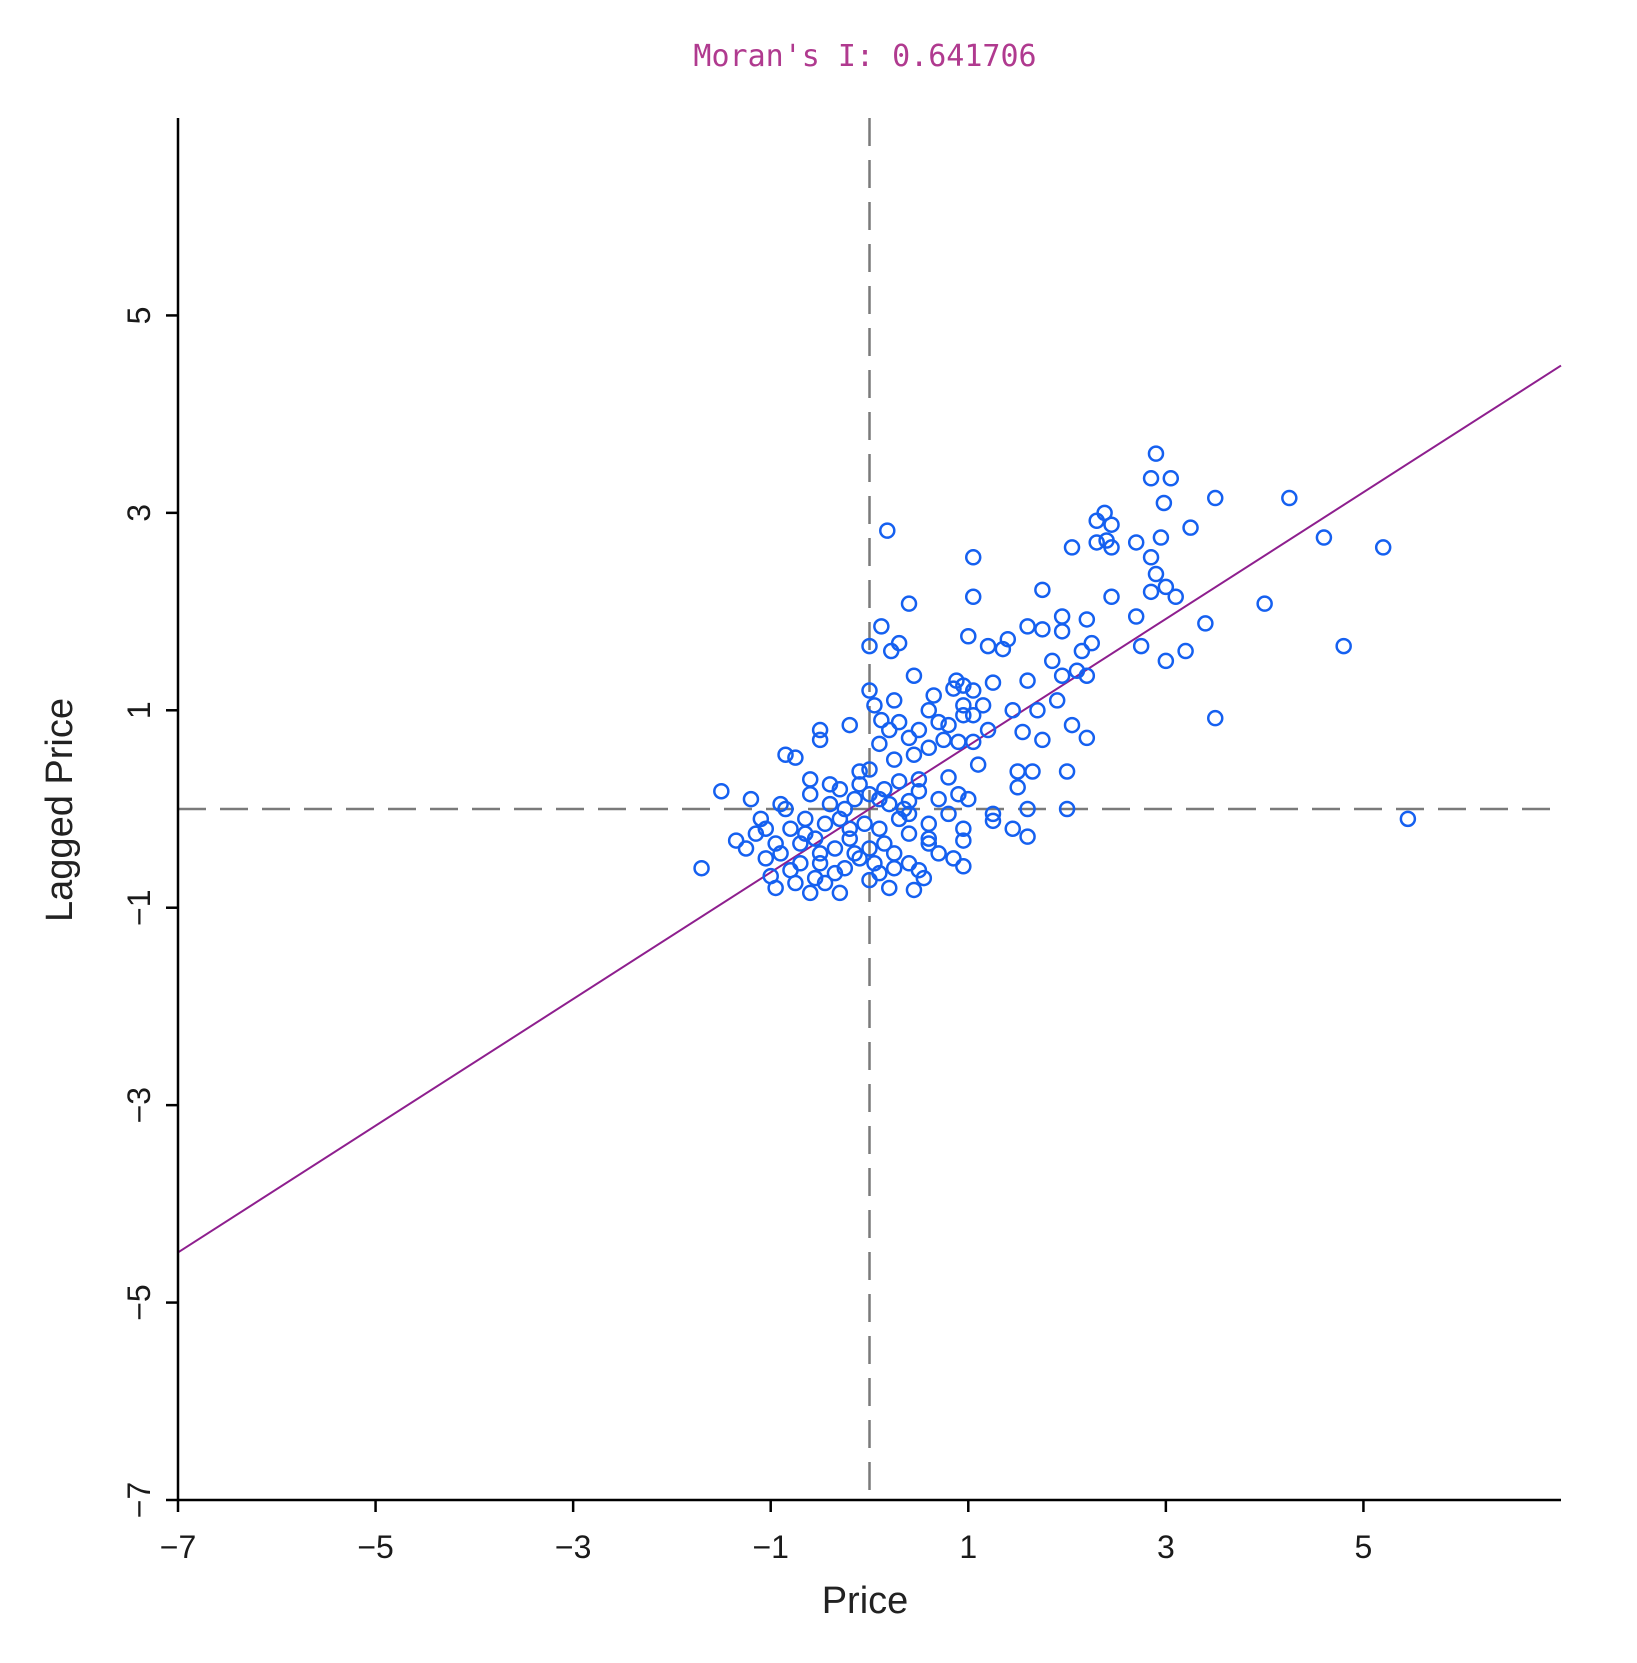  What do you see at coordinates (968, 1547) in the screenshot?
I see `x-tick-label: 1` at bounding box center [968, 1547].